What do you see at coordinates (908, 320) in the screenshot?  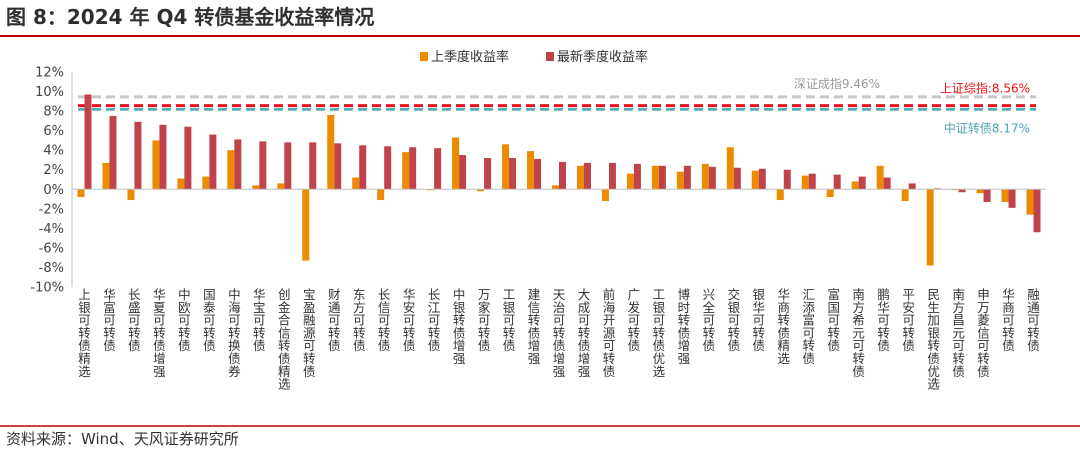 I see `x-tick-label: 平安可转债` at bounding box center [908, 320].